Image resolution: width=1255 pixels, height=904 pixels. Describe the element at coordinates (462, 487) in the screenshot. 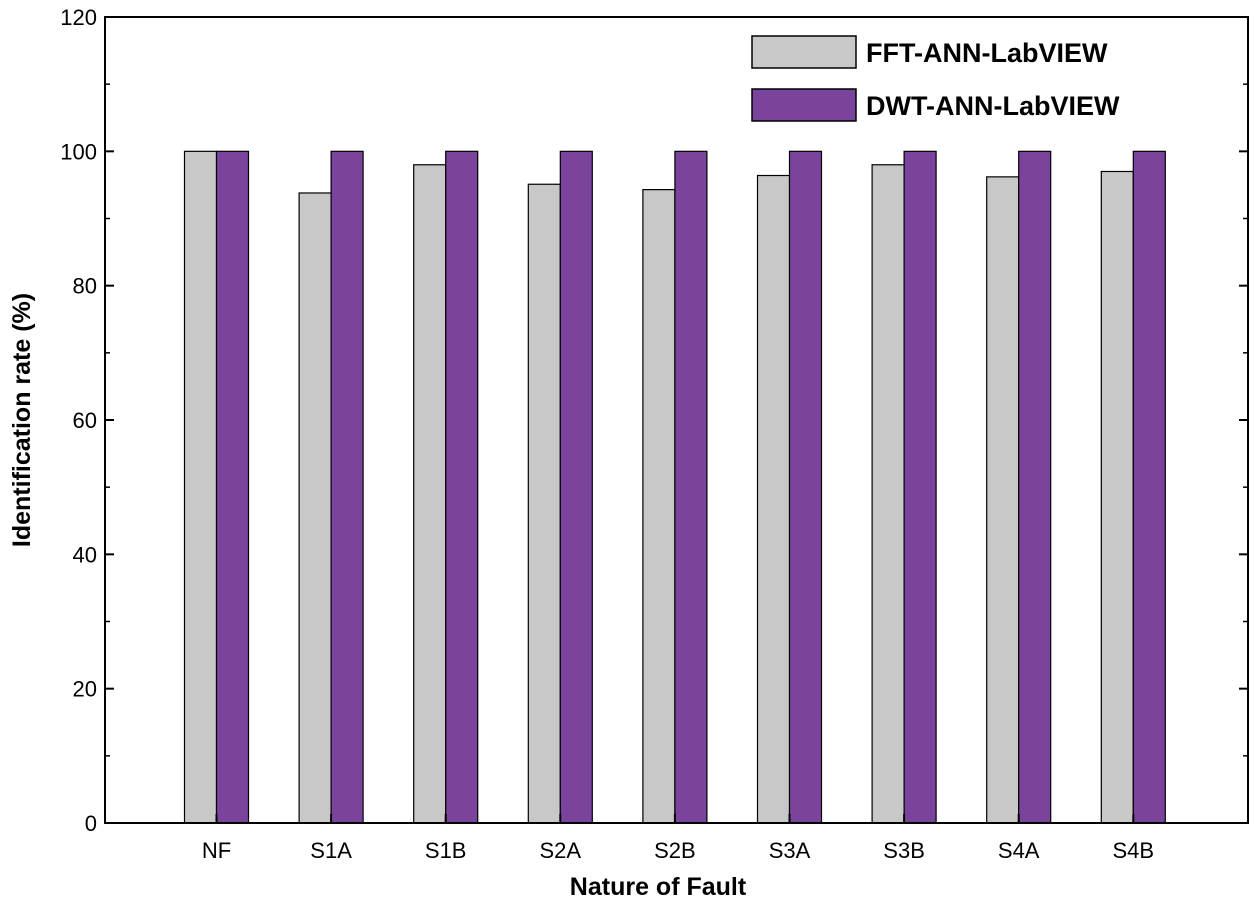

I see `bar-dwt-ann-labview-s1b` at that location.